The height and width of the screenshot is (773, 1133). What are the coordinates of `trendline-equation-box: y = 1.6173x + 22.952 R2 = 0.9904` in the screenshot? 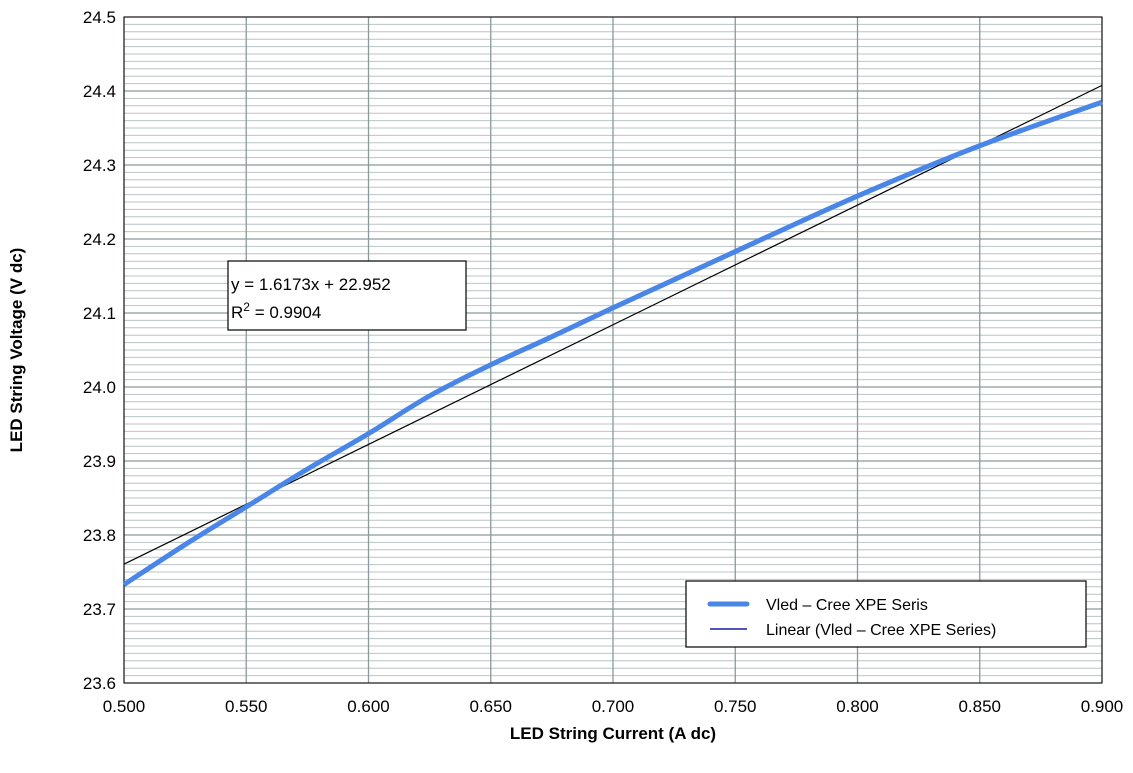 It's located at (347, 295).